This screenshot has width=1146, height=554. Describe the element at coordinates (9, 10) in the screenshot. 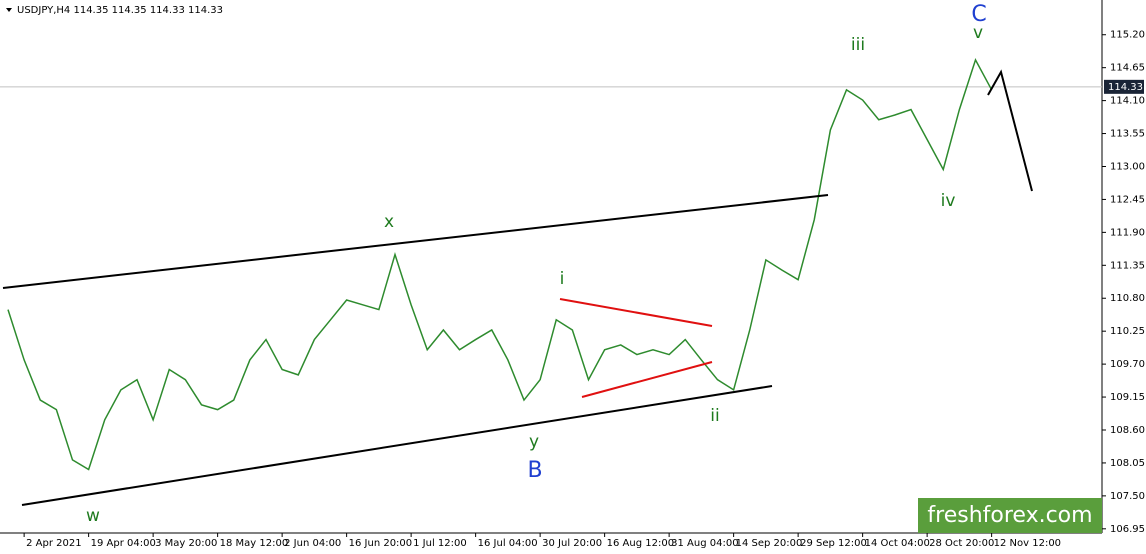

I see `menu-arrow` at that location.